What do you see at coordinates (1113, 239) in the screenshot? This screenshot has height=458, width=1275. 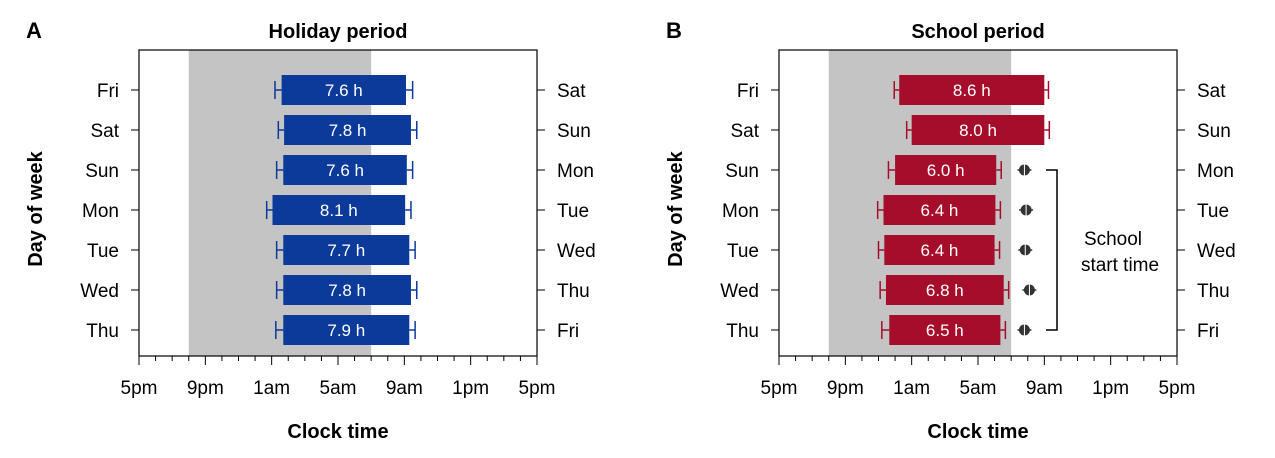 I see `annotation-line-1: School` at bounding box center [1113, 239].